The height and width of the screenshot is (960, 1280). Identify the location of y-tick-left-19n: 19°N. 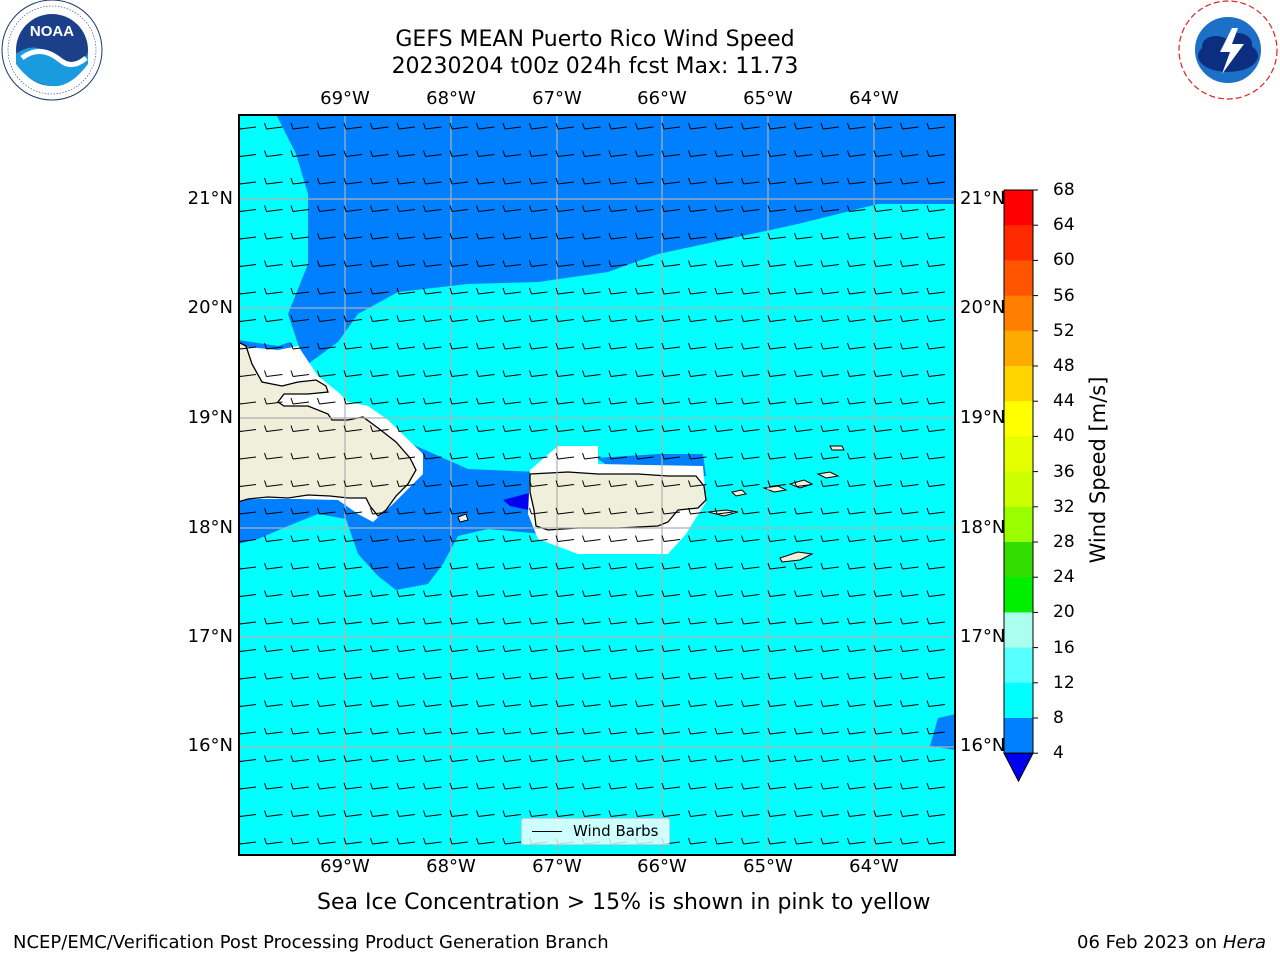
(210, 417).